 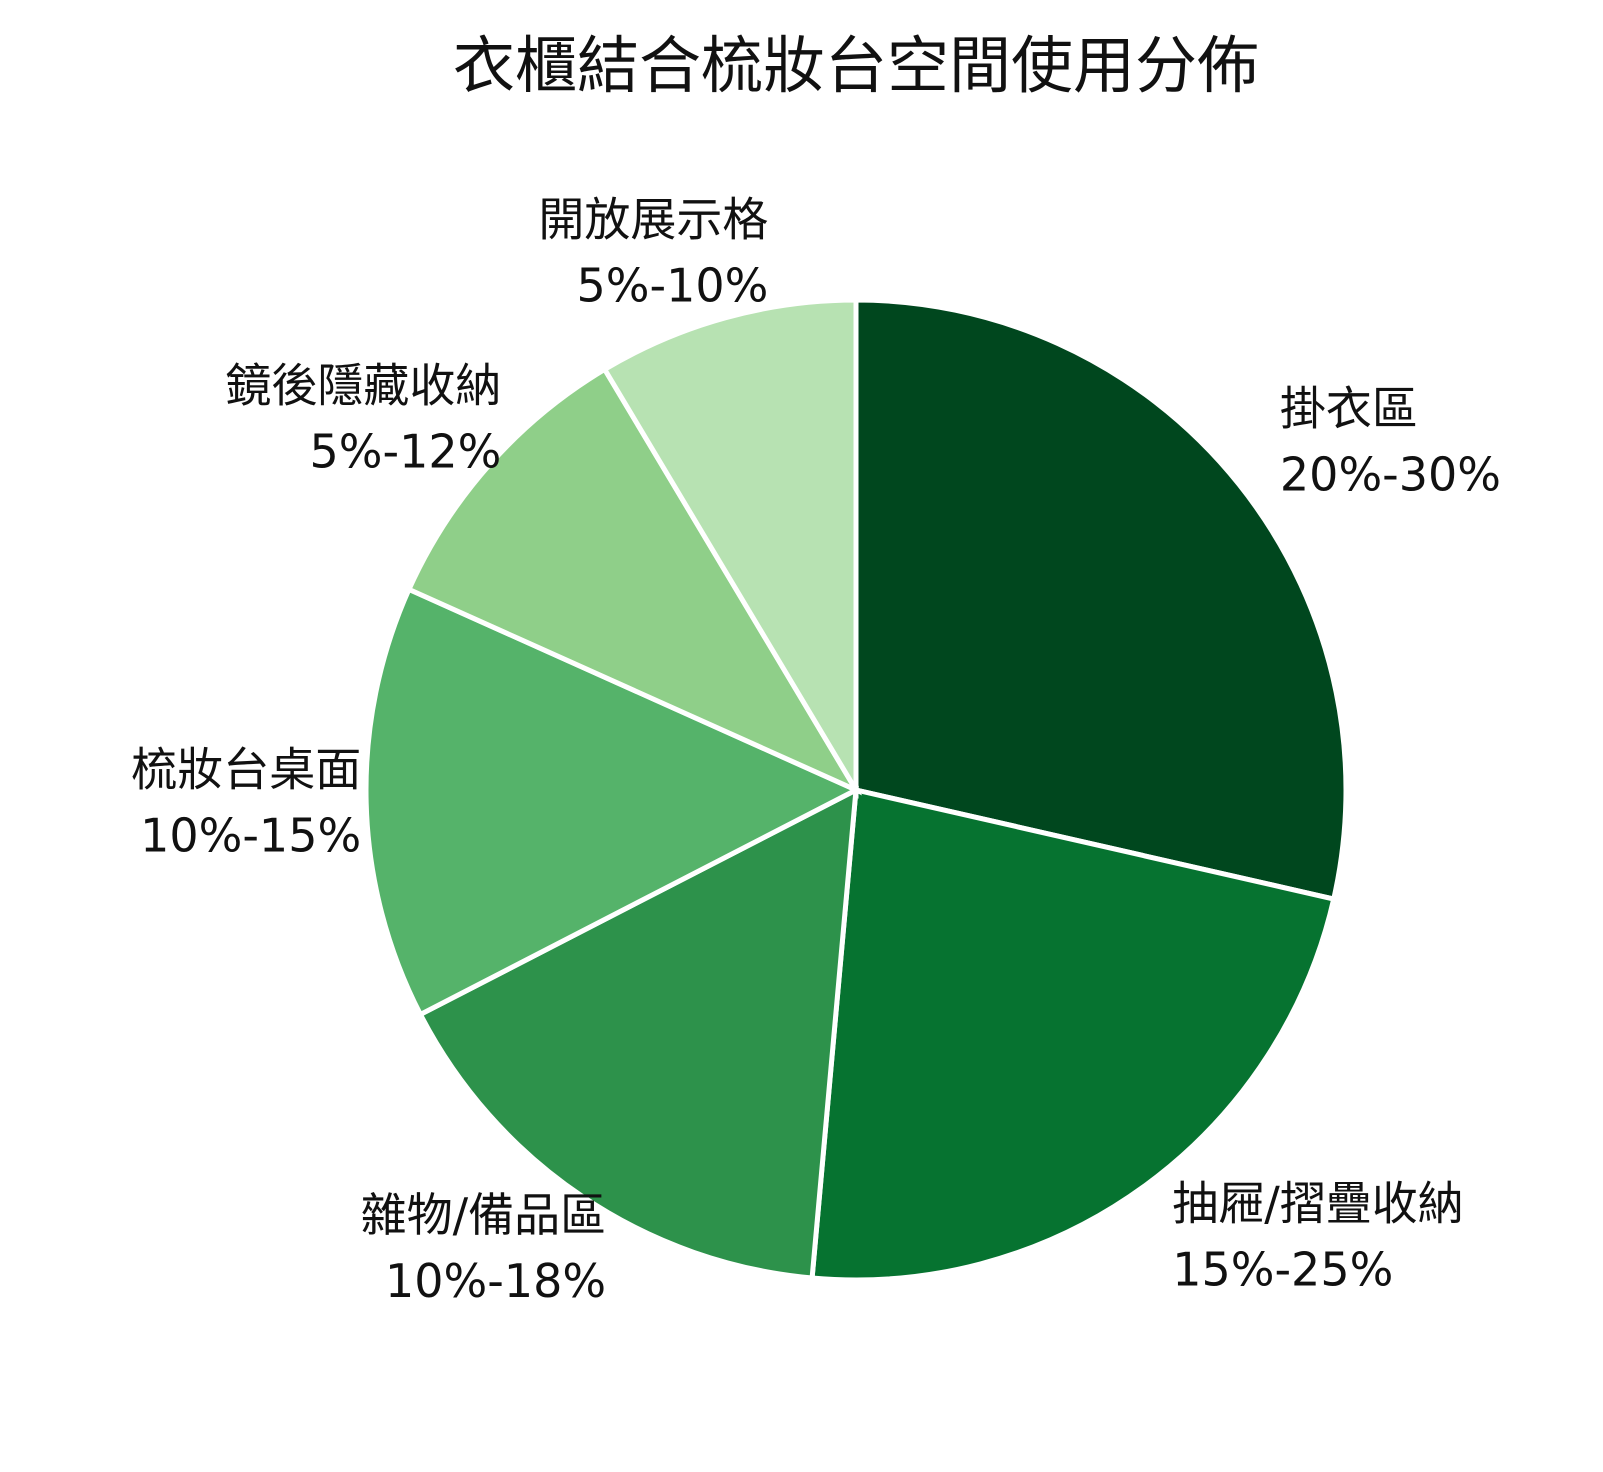 What do you see at coordinates (673, 286) in the screenshot?
I see `value-label: 5%-10%` at bounding box center [673, 286].